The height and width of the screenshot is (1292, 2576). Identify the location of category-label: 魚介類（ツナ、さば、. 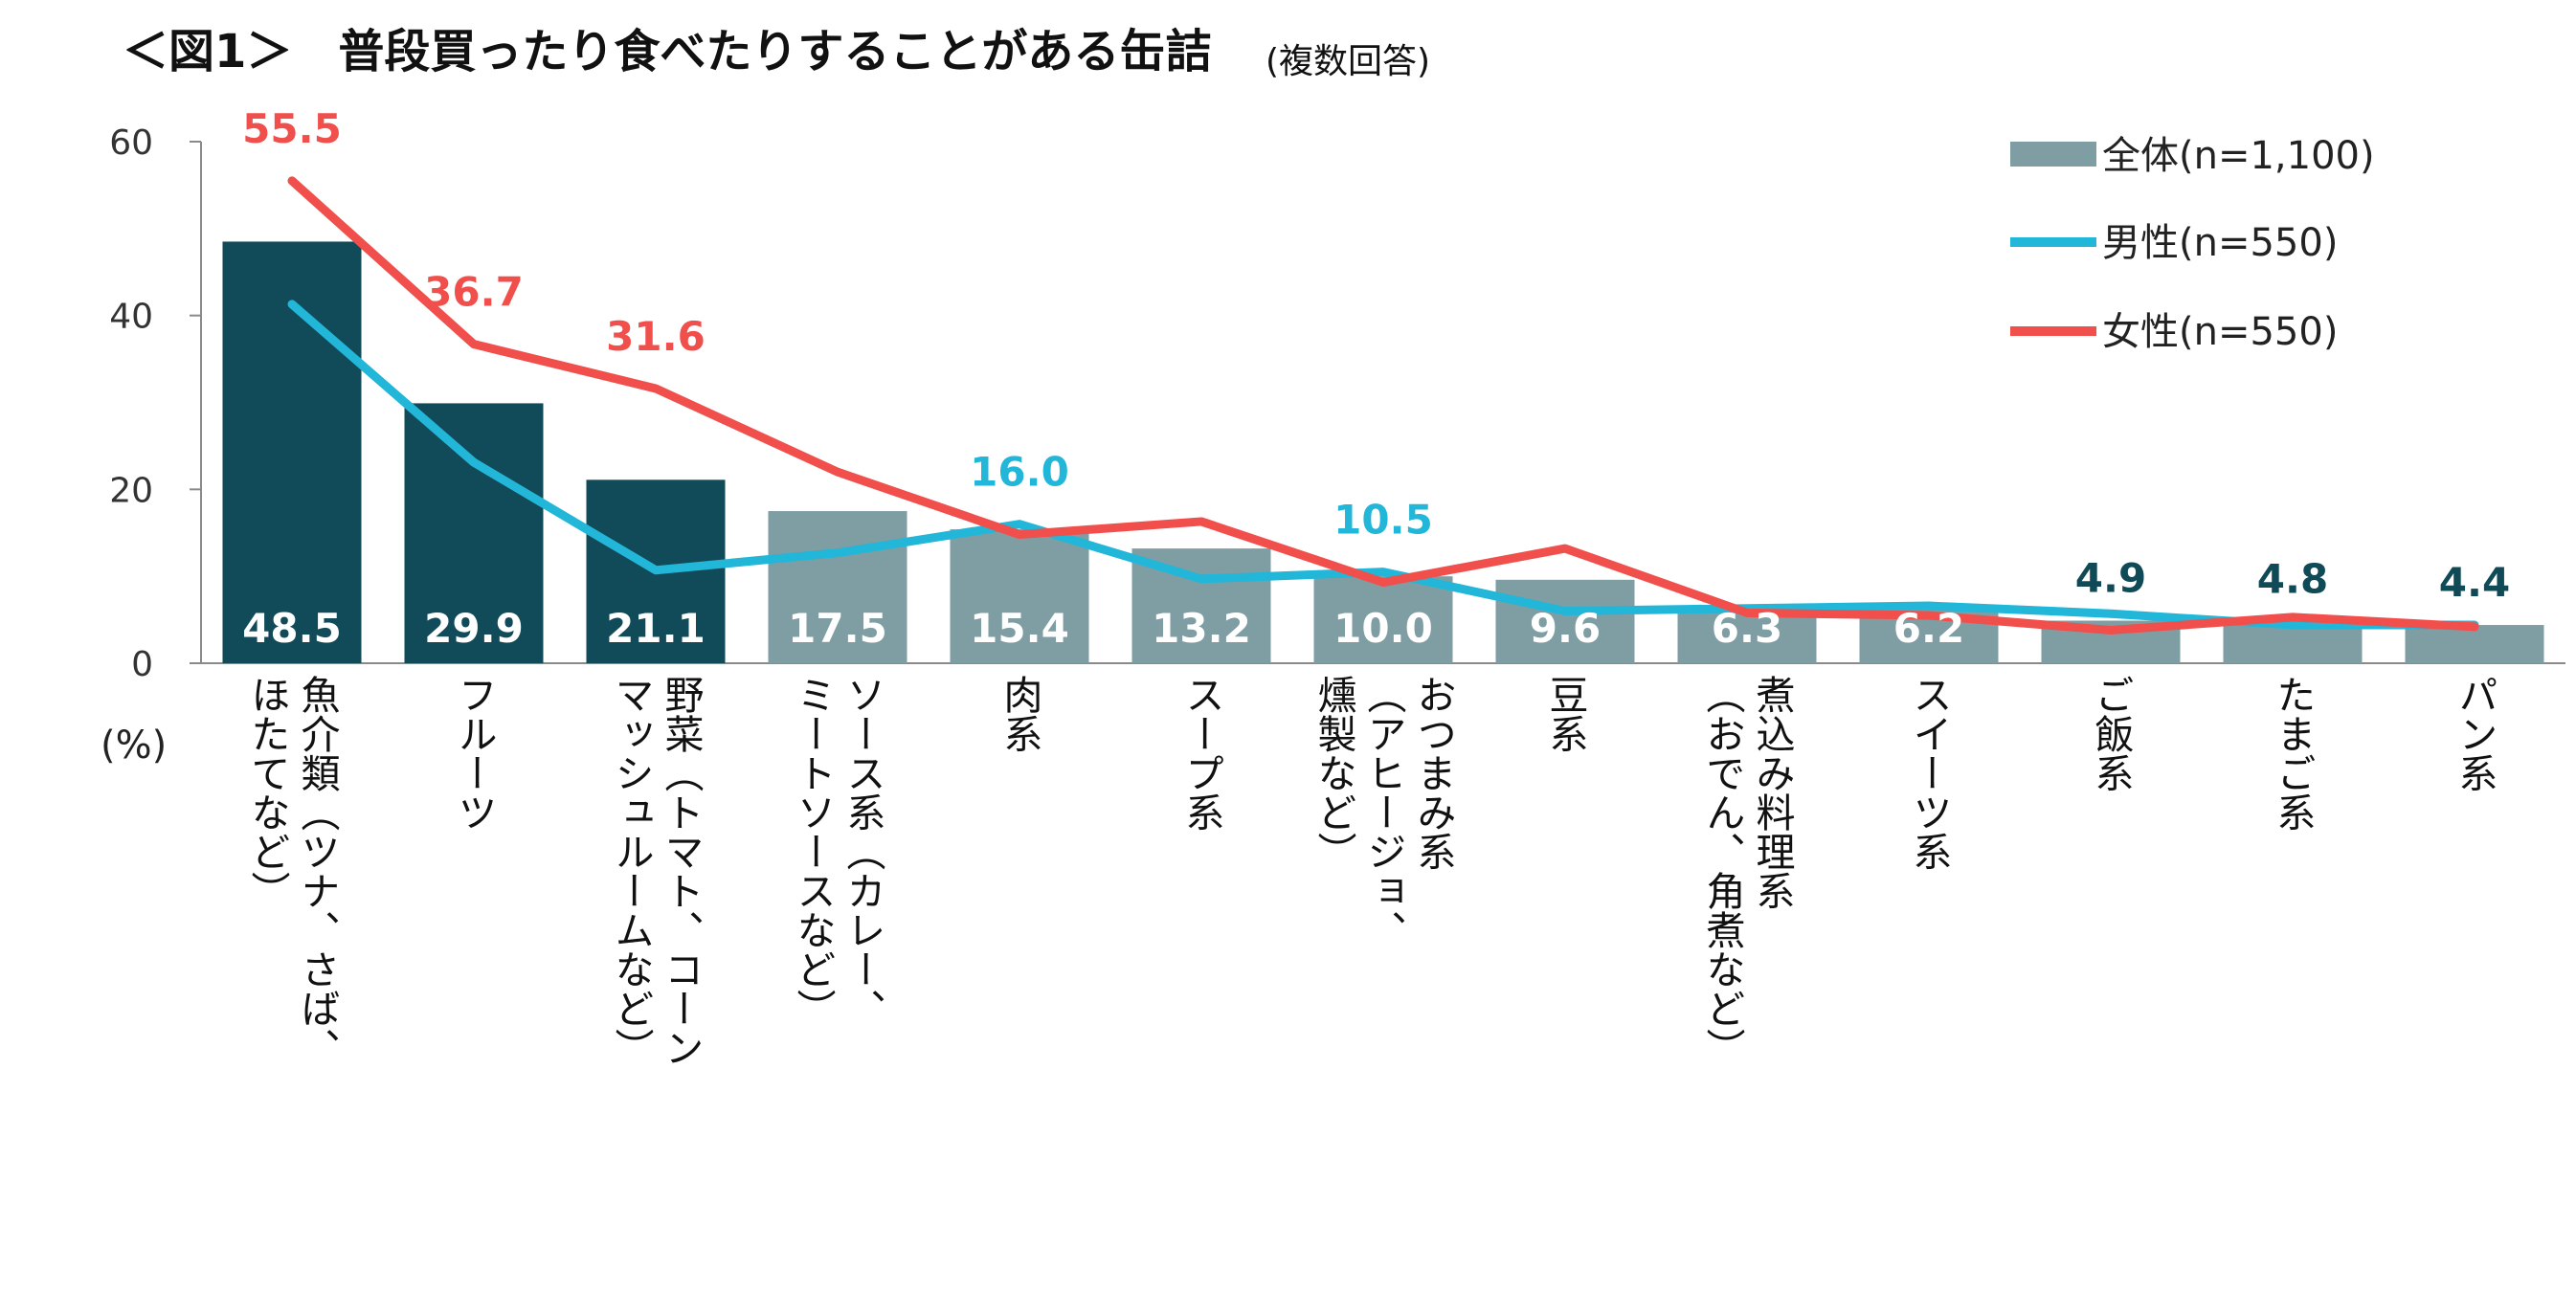
(318, 871).